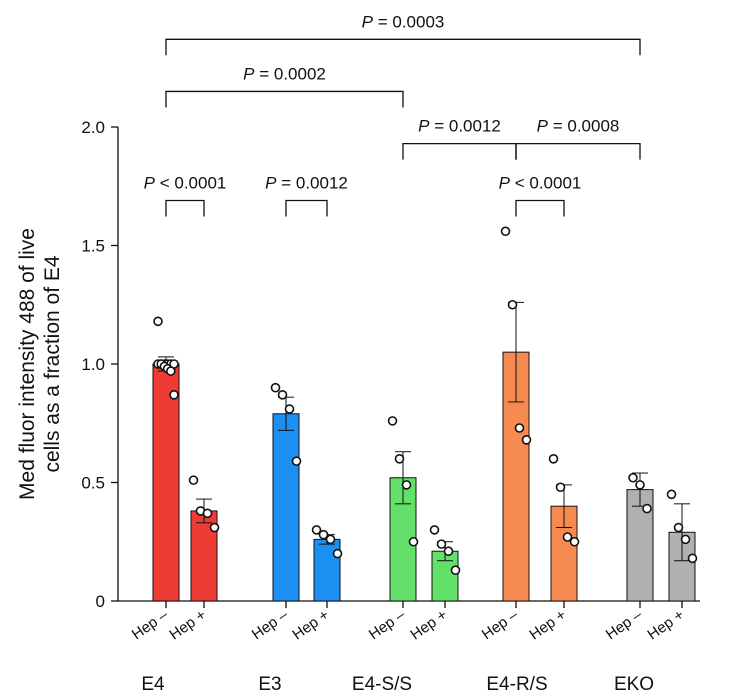 Image resolution: width=734 pixels, height=696 pixels. What do you see at coordinates (93, 364) in the screenshot?
I see `y-tick-label: 1.0` at bounding box center [93, 364].